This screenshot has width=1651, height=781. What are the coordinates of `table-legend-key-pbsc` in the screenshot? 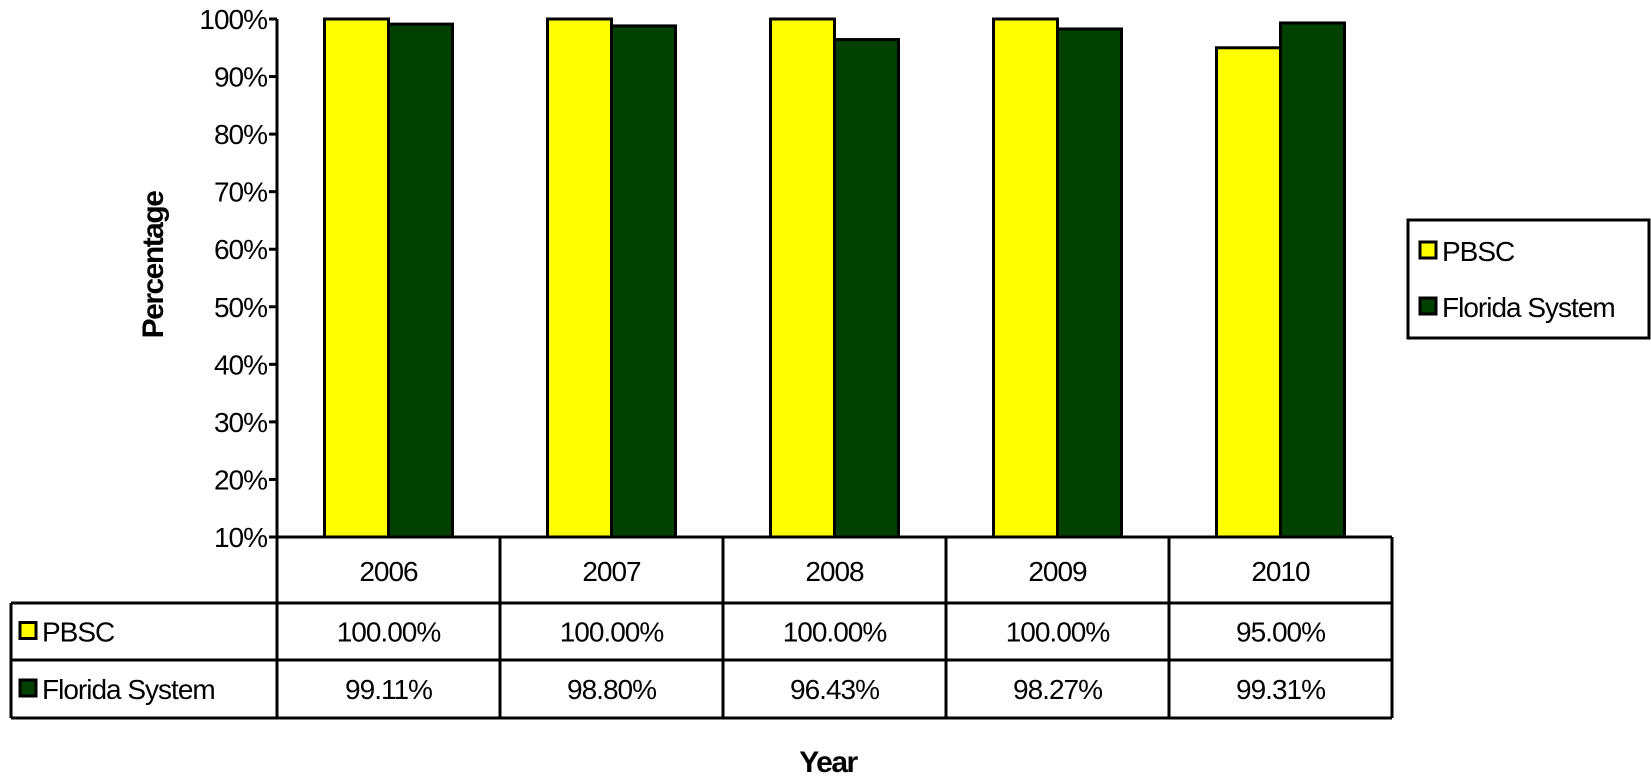 It's located at (28, 630).